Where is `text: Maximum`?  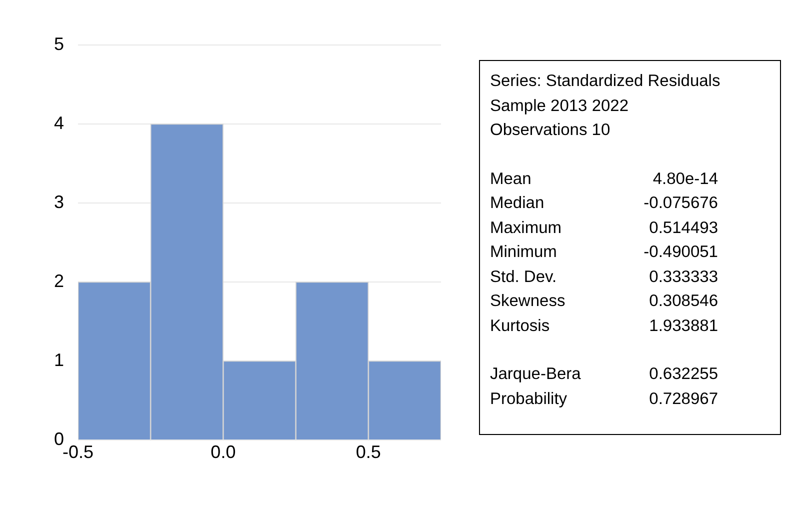 text: Maximum is located at coordinates (526, 228).